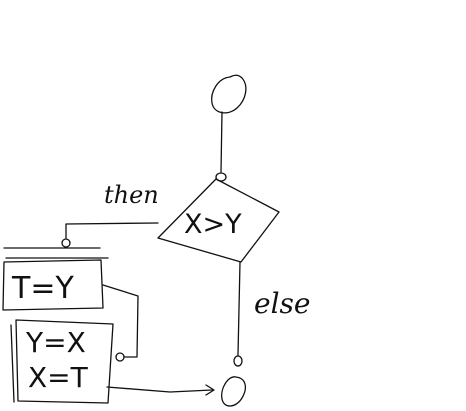  What do you see at coordinates (120, 357) in the screenshot?
I see `statement-port` at bounding box center [120, 357].